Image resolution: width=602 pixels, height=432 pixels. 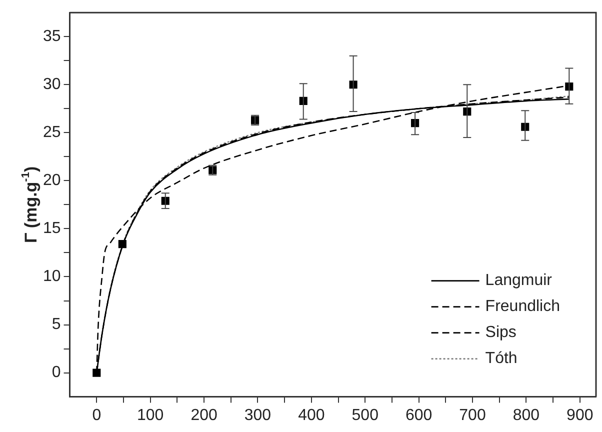 I want to click on x-tick-label: 500, so click(x=365, y=415).